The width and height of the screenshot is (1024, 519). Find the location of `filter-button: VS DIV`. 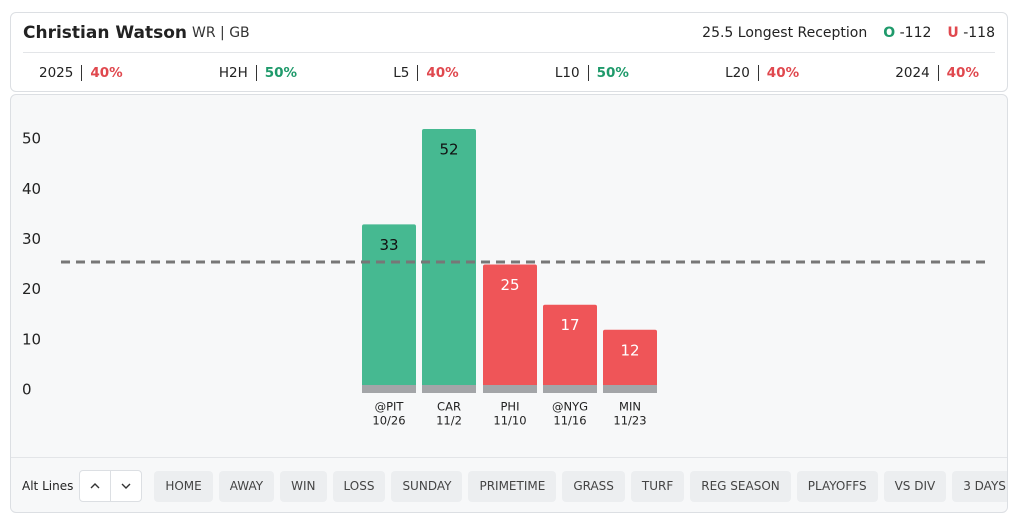

filter-button: VS DIV is located at coordinates (915, 486).